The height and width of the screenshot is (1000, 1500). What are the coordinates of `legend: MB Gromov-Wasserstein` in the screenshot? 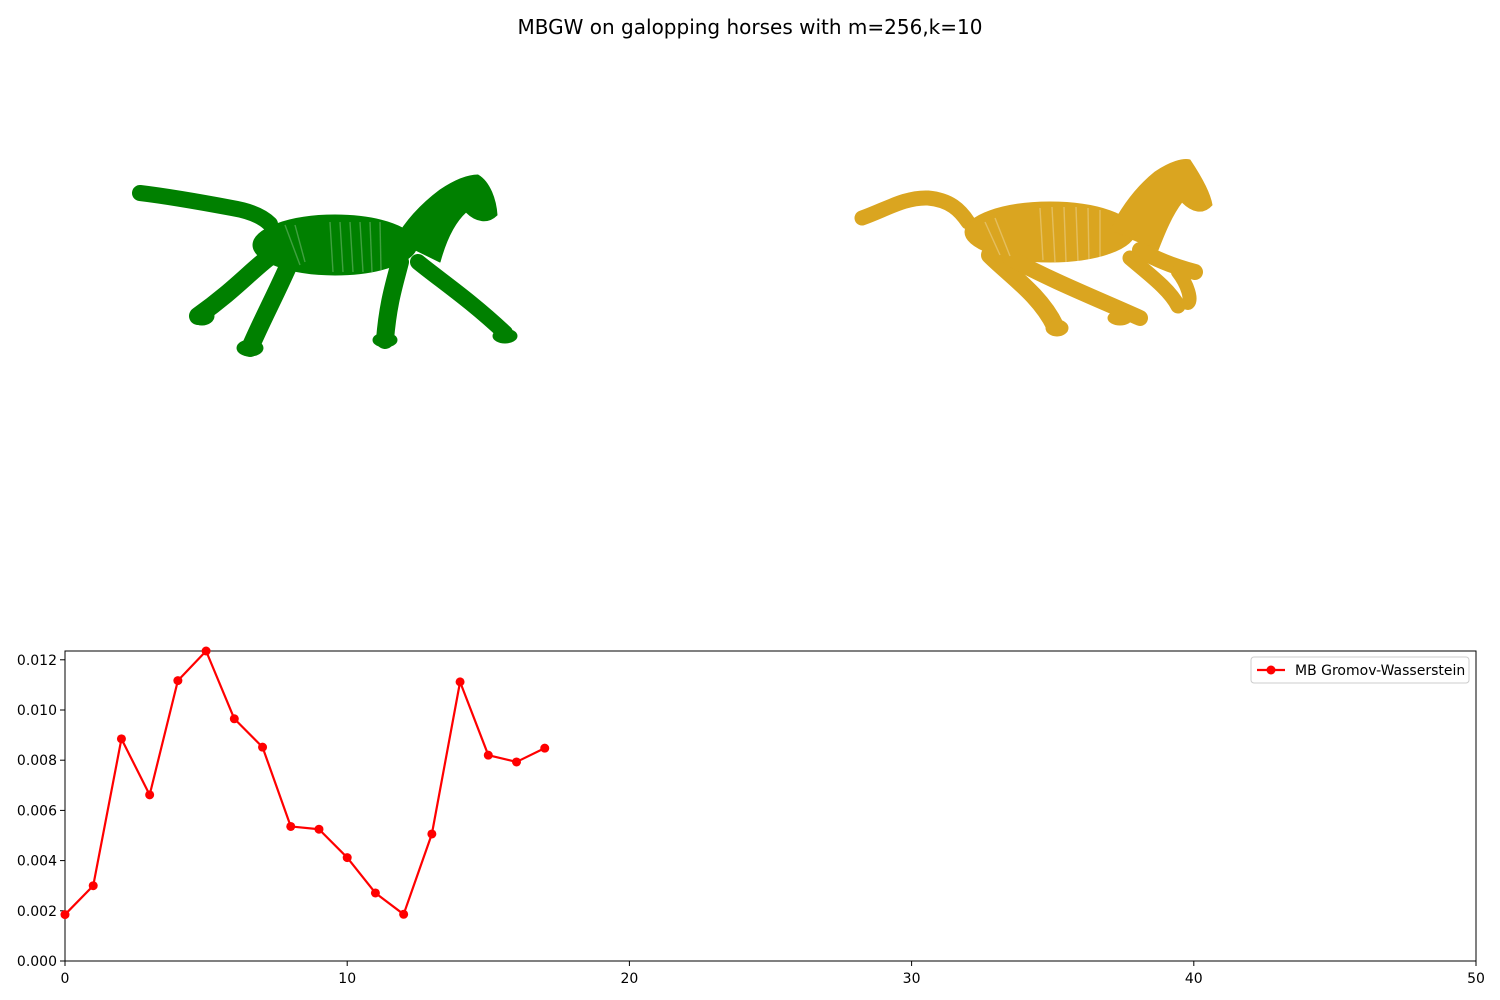 It's located at (1360, 670).